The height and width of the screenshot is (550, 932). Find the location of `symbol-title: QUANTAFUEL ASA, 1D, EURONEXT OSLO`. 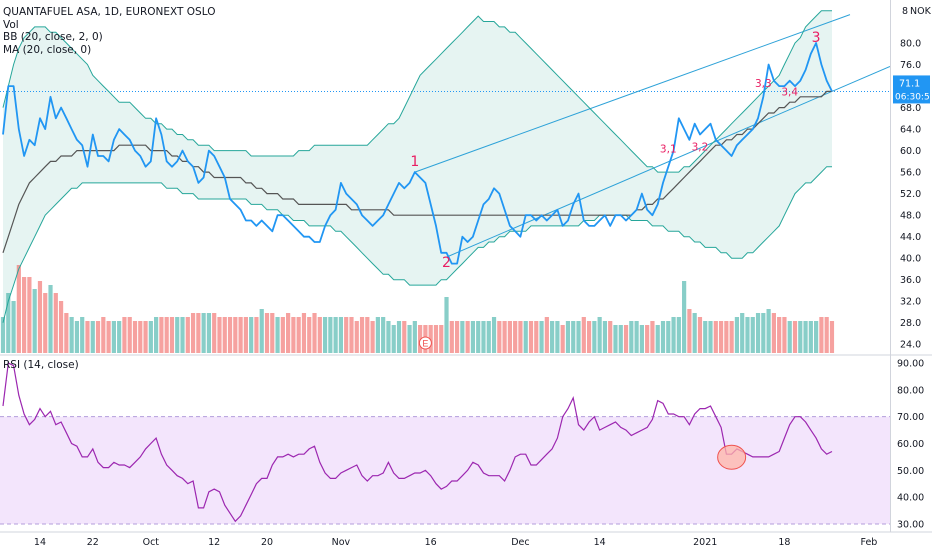

symbol-title: QUANTAFUEL ASA, 1D, EURONEXT OSLO is located at coordinates (109, 12).